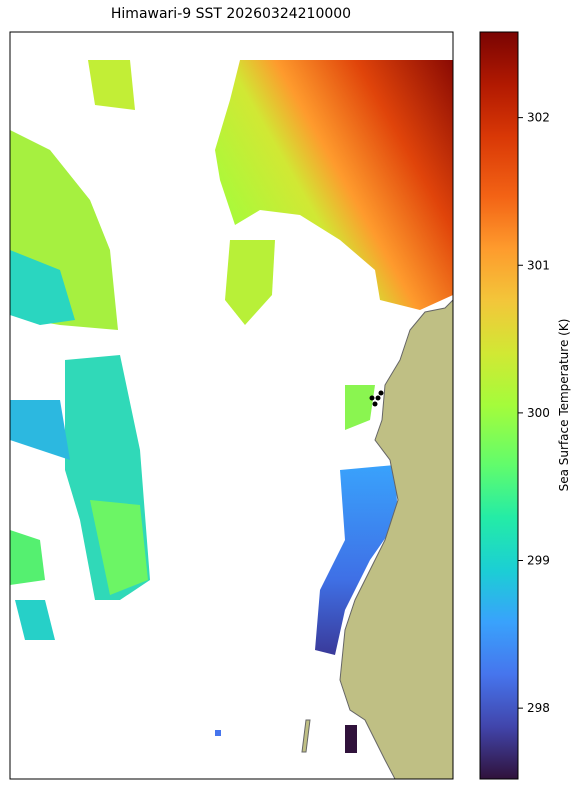 This screenshot has height=794, width=583. What do you see at coordinates (564, 405) in the screenshot?
I see `colorbar-label: Sea Surface Temperature (K)` at bounding box center [564, 405].